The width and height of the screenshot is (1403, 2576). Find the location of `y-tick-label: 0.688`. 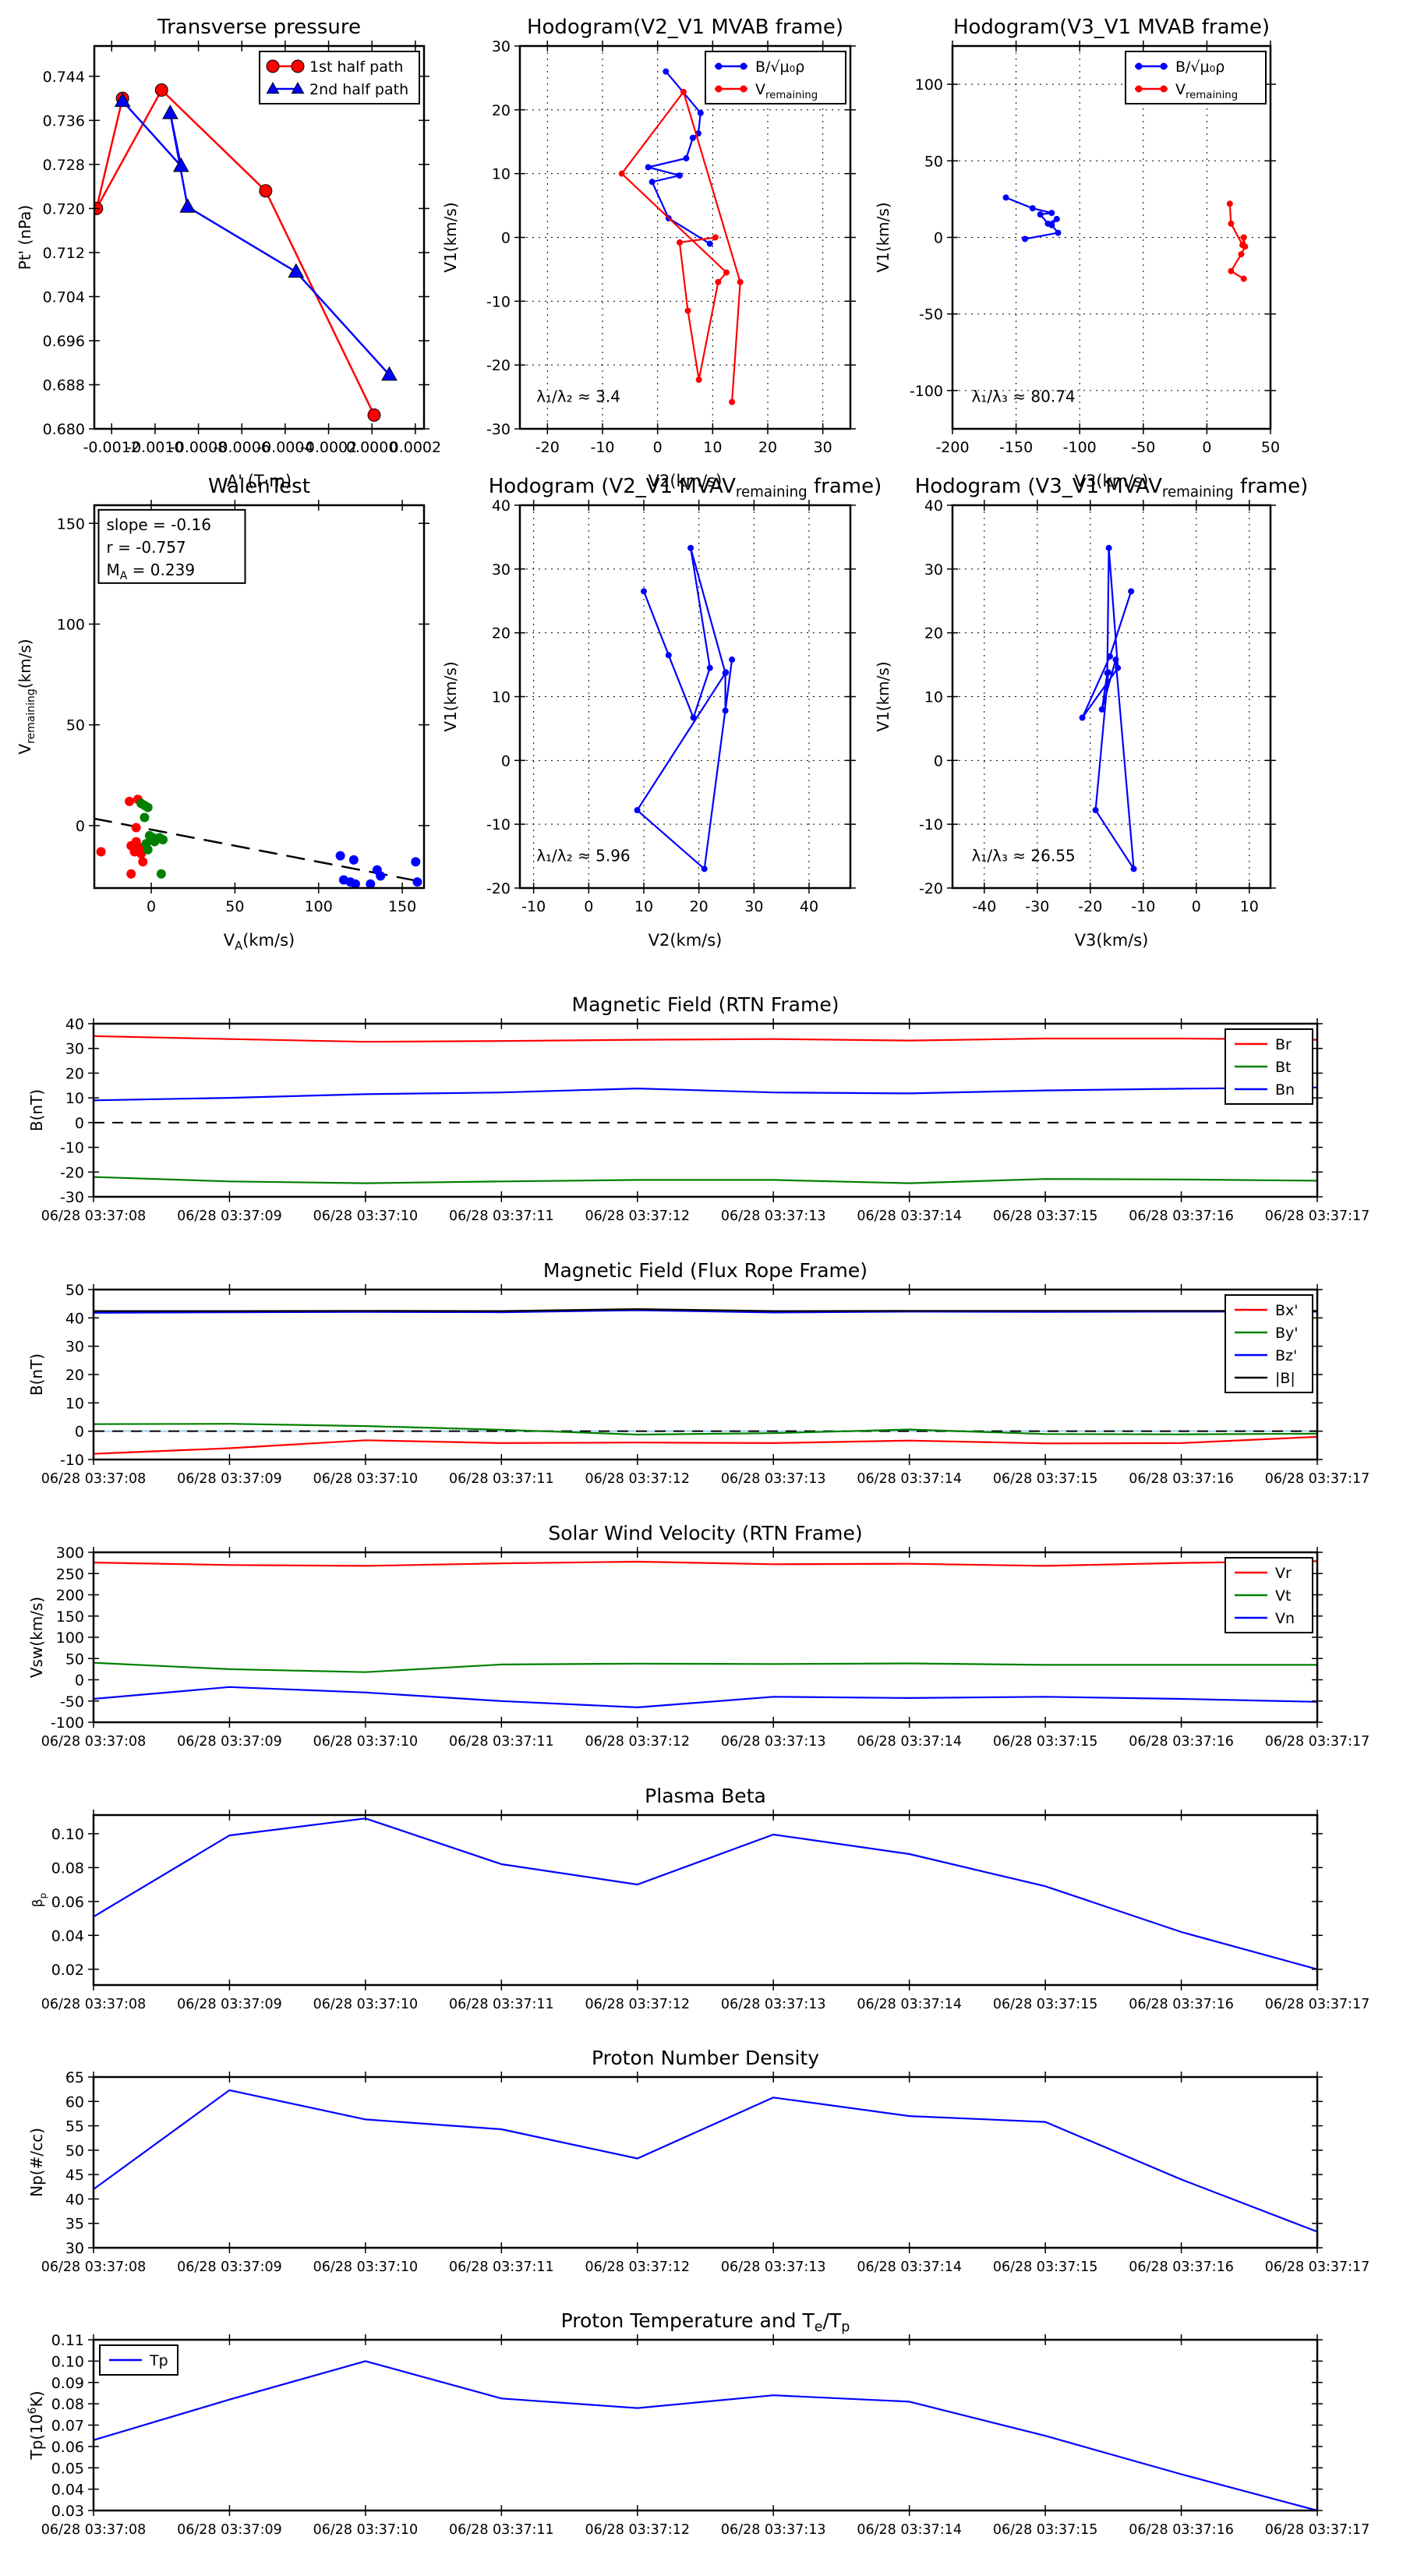

y-tick-label: 0.688 is located at coordinates (64, 385).